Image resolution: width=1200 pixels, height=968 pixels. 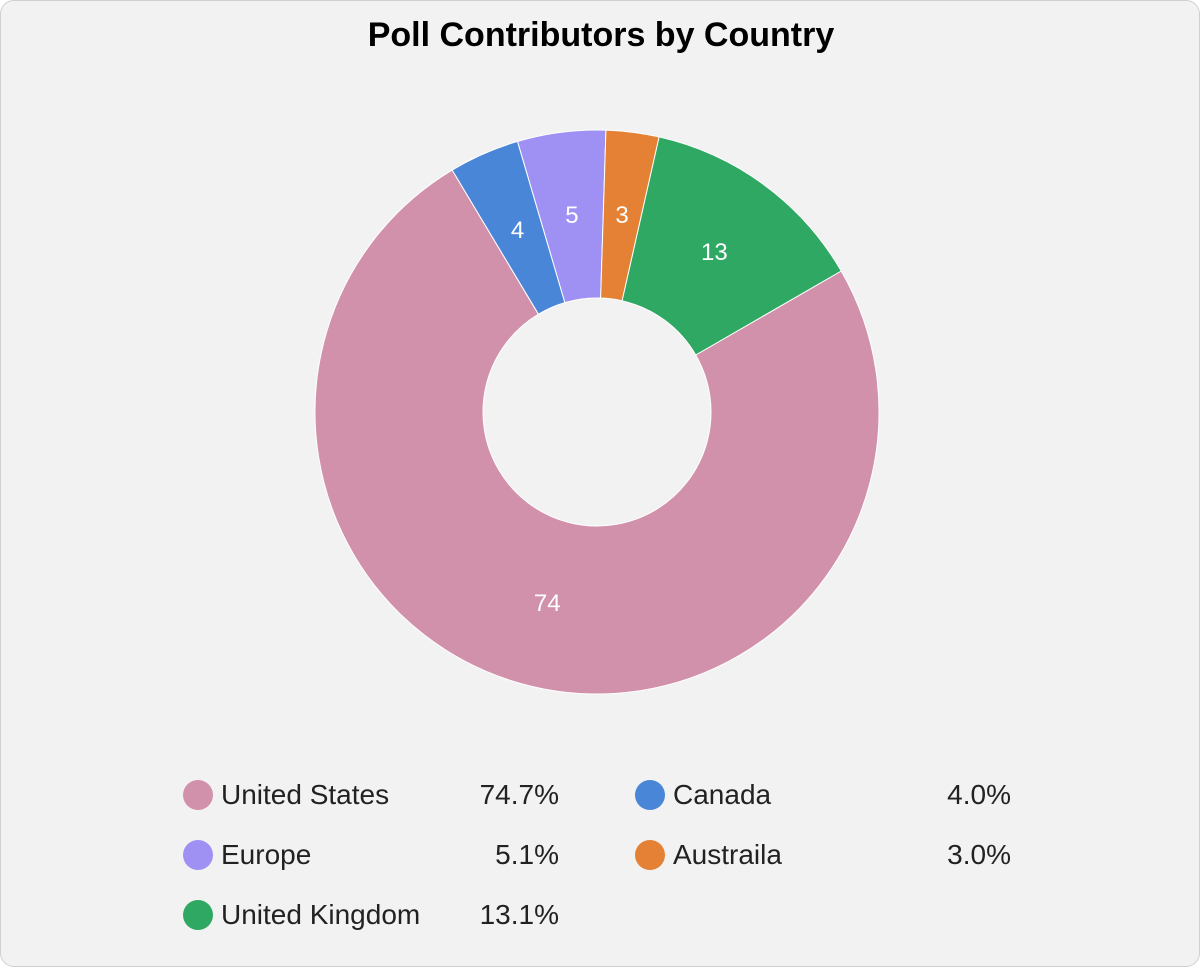 I want to click on slice-value-label: 5, so click(x=571, y=215).